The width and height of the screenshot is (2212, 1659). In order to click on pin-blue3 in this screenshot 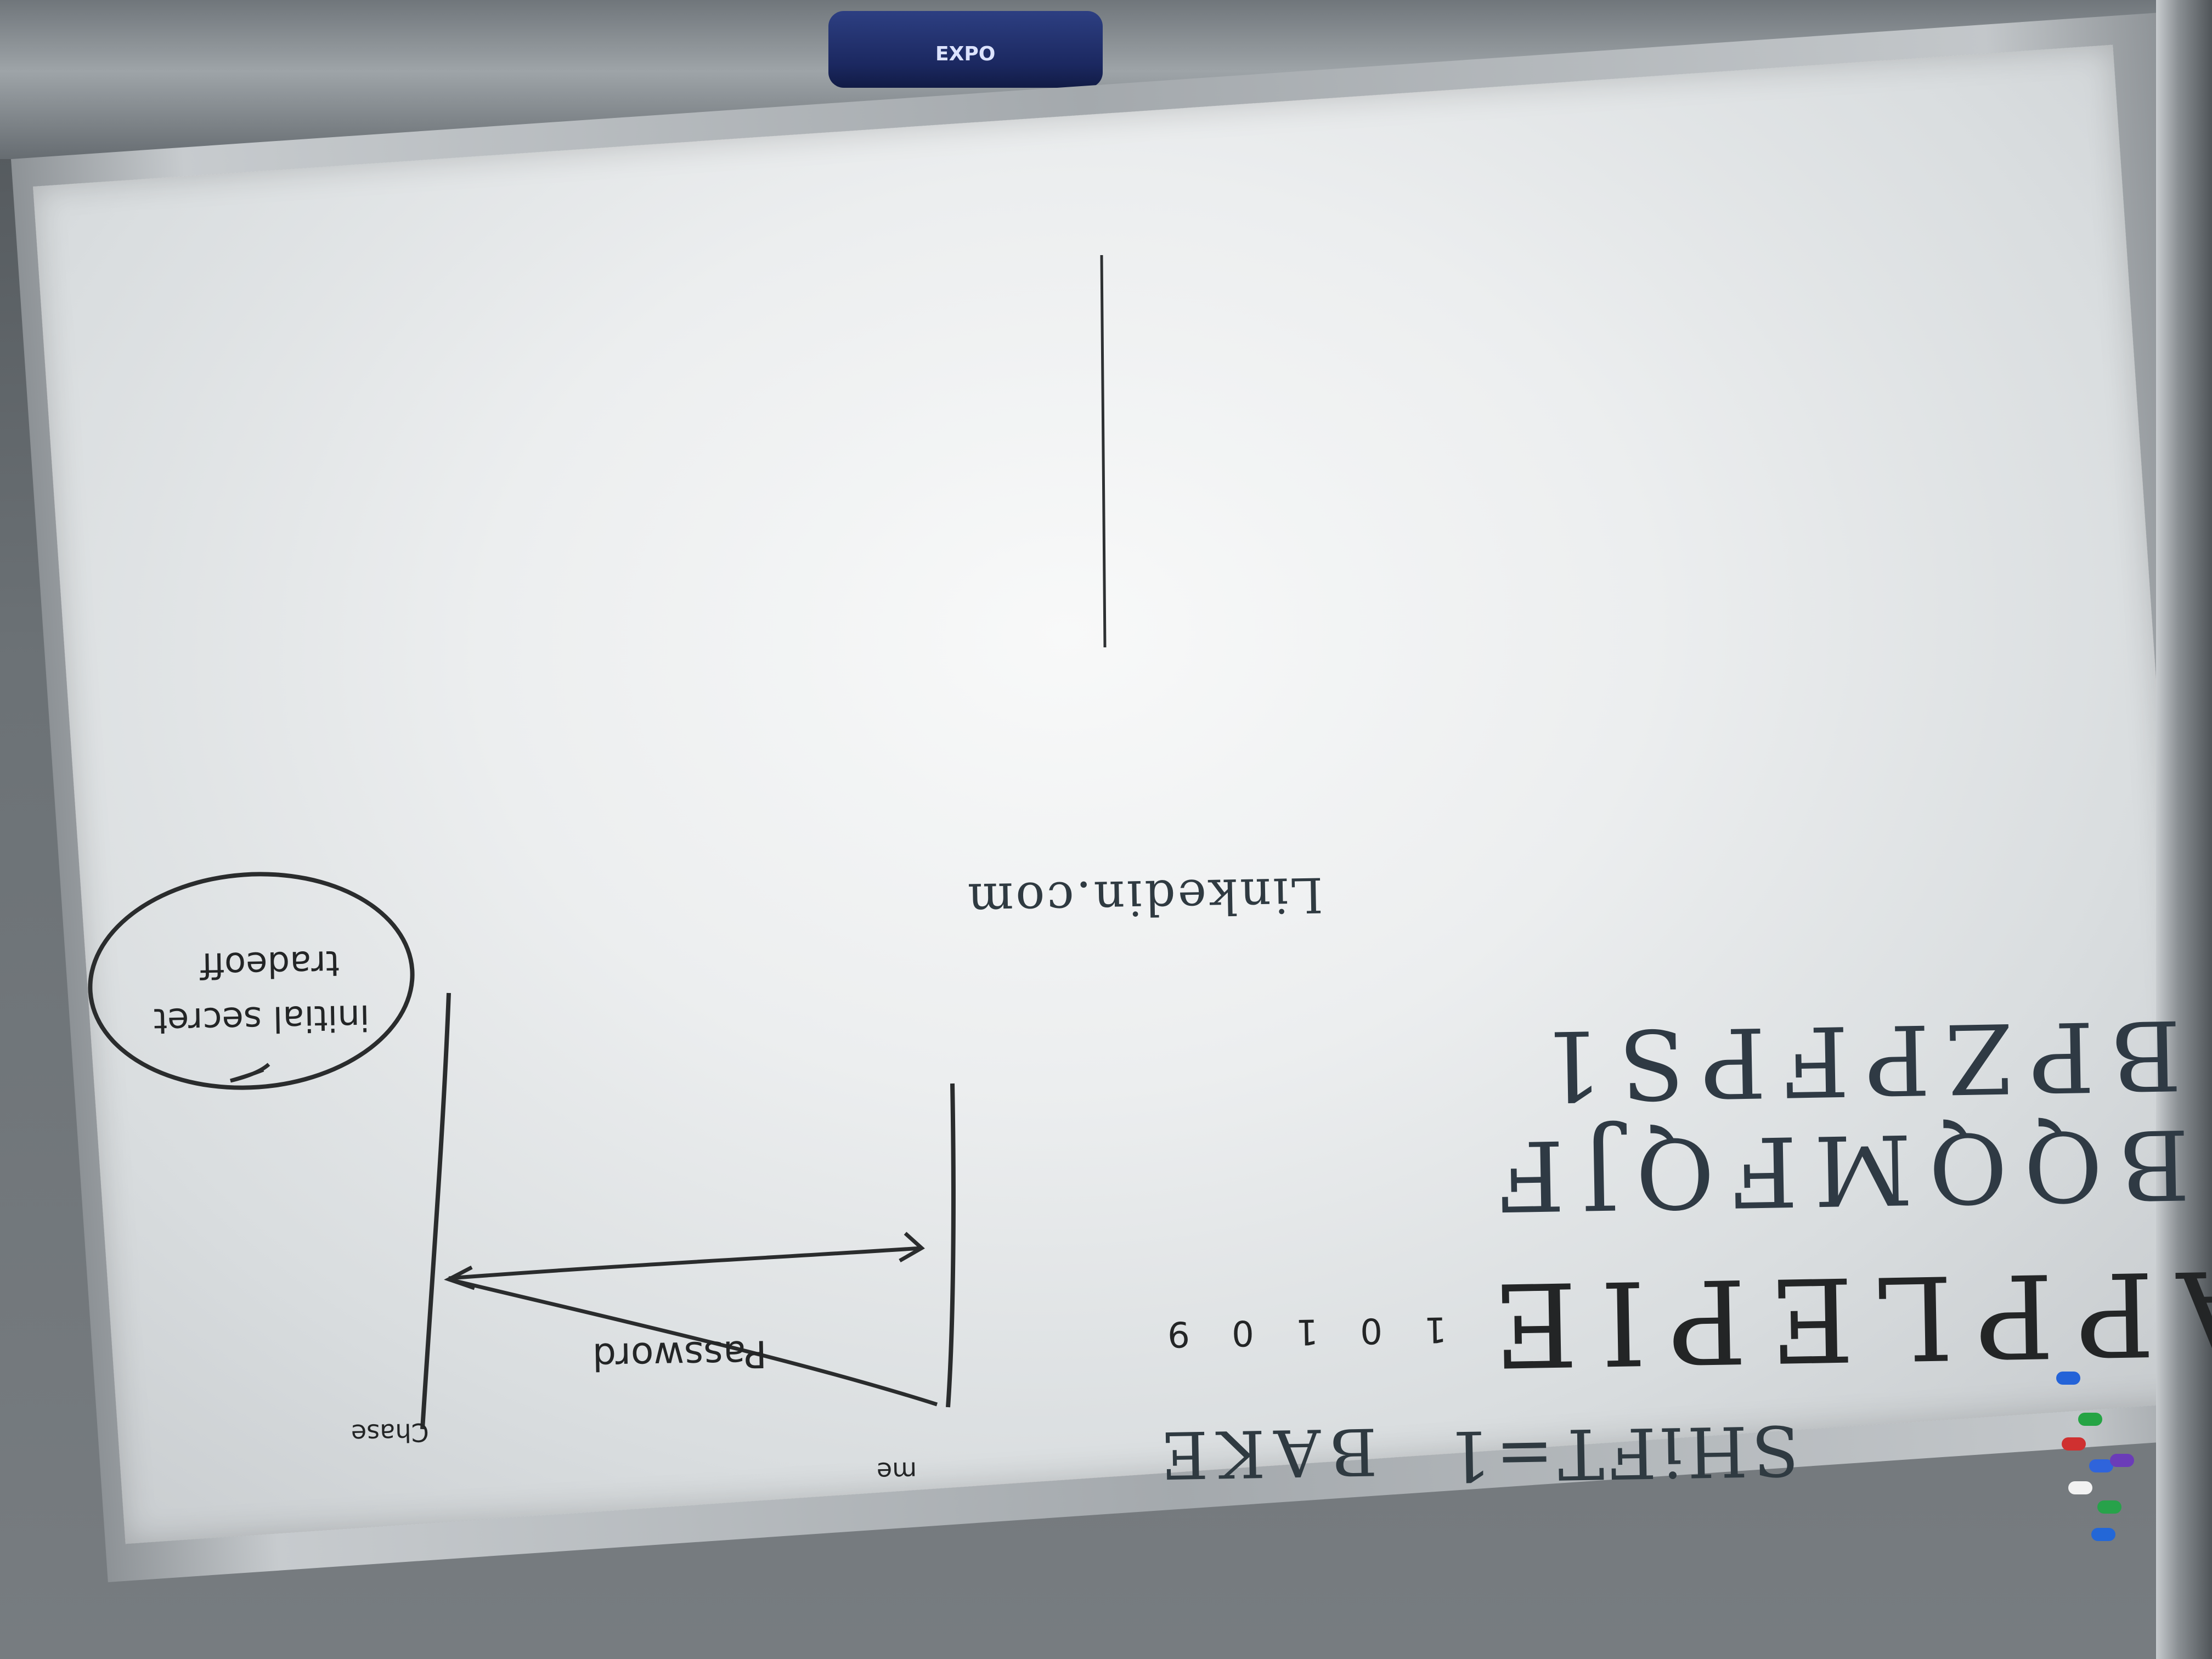, I will do `click(2103, 1534)`.